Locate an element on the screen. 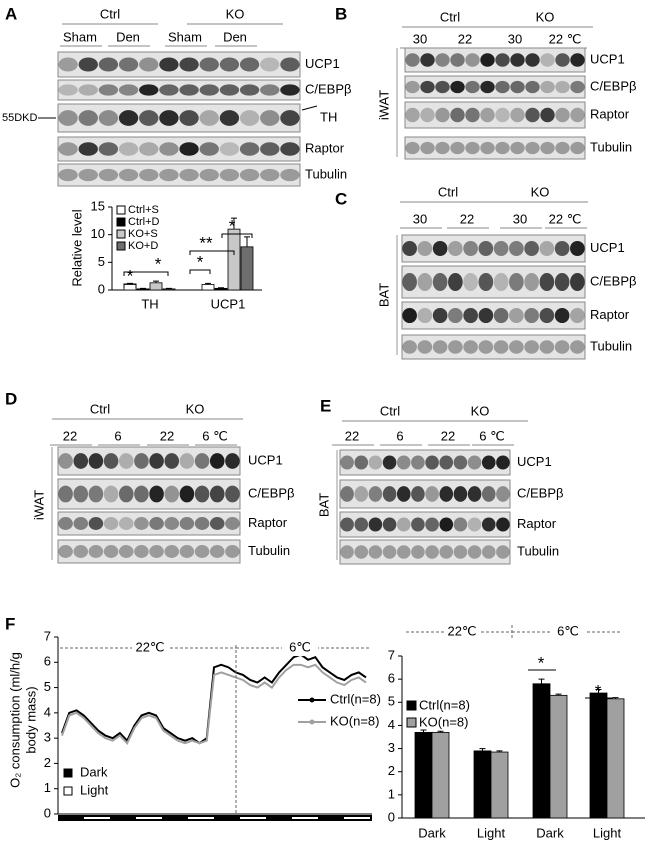 Image resolution: width=662 pixels, height=847 pixels. panel-label: A is located at coordinates (11, 13).